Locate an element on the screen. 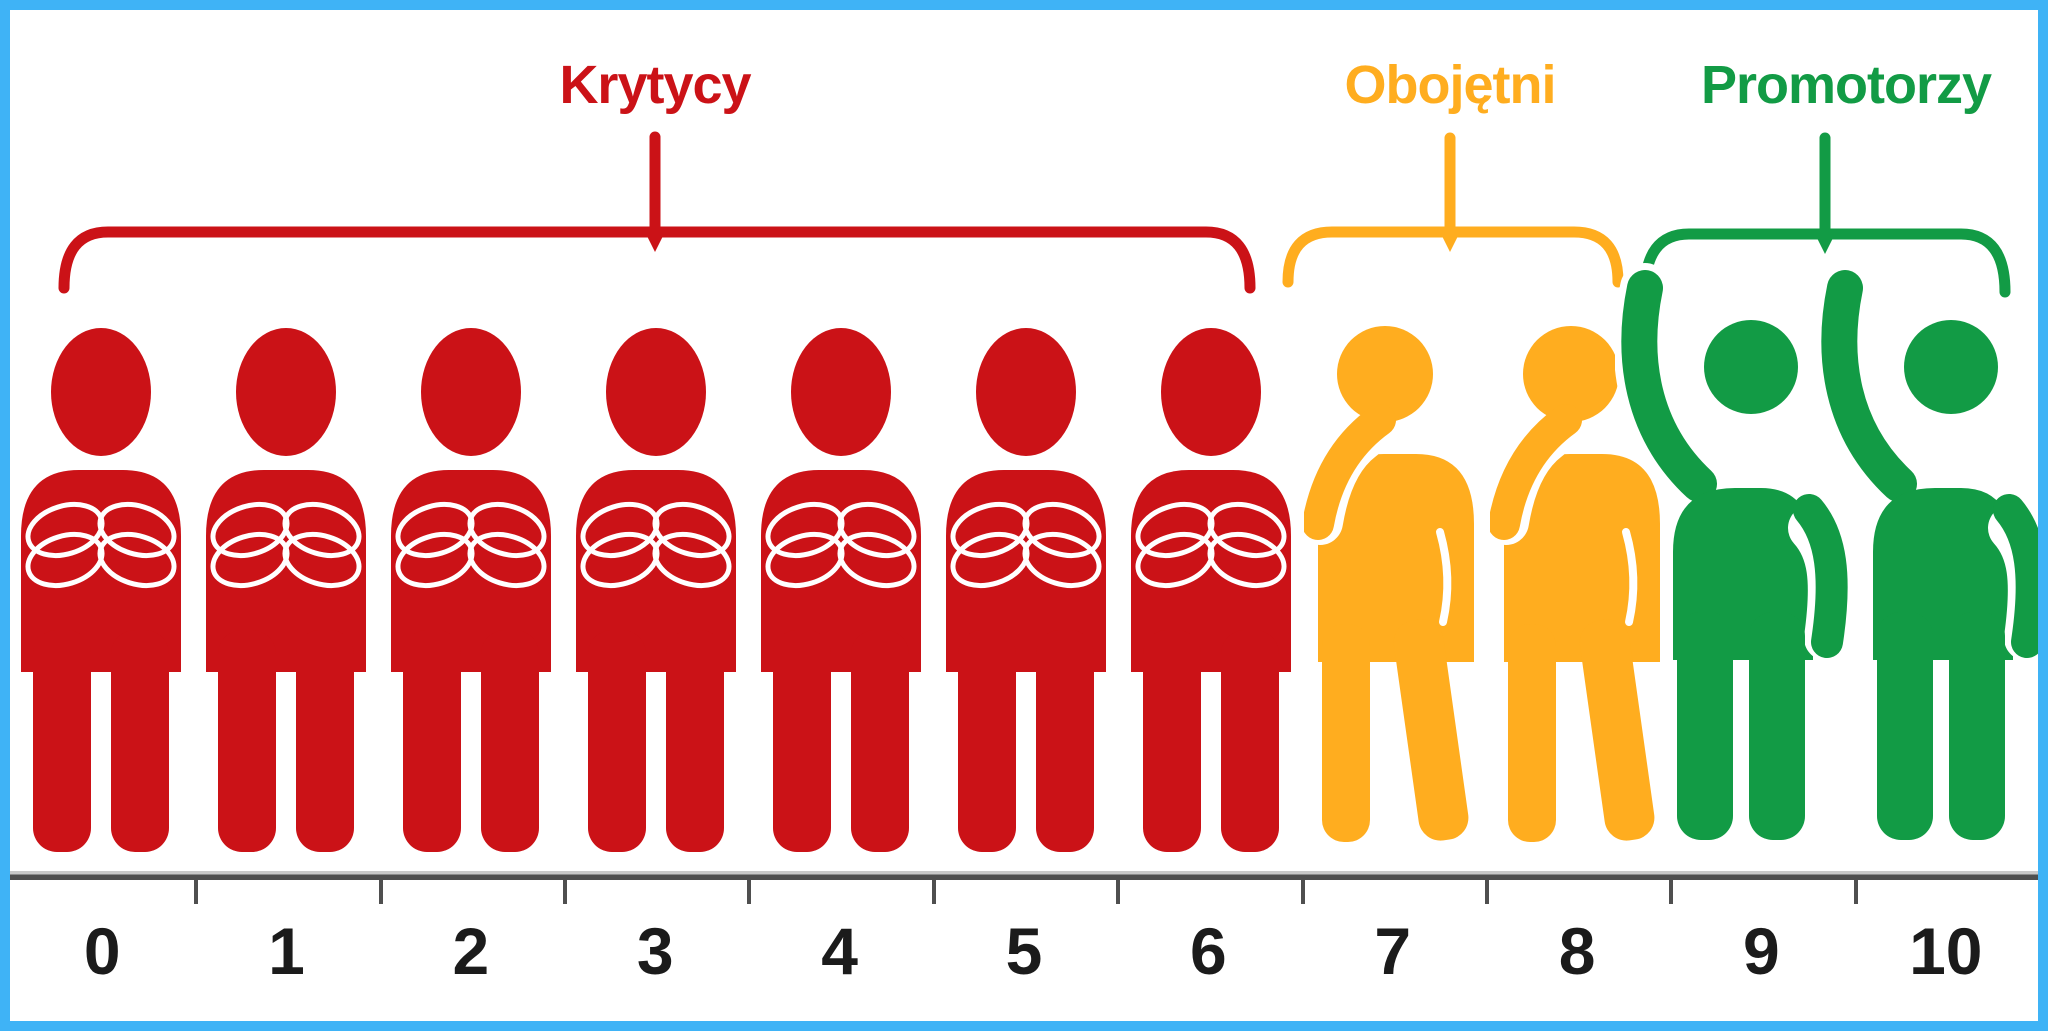 The image size is (2048, 1031). scale-number-4: 4 is located at coordinates (839, 951).